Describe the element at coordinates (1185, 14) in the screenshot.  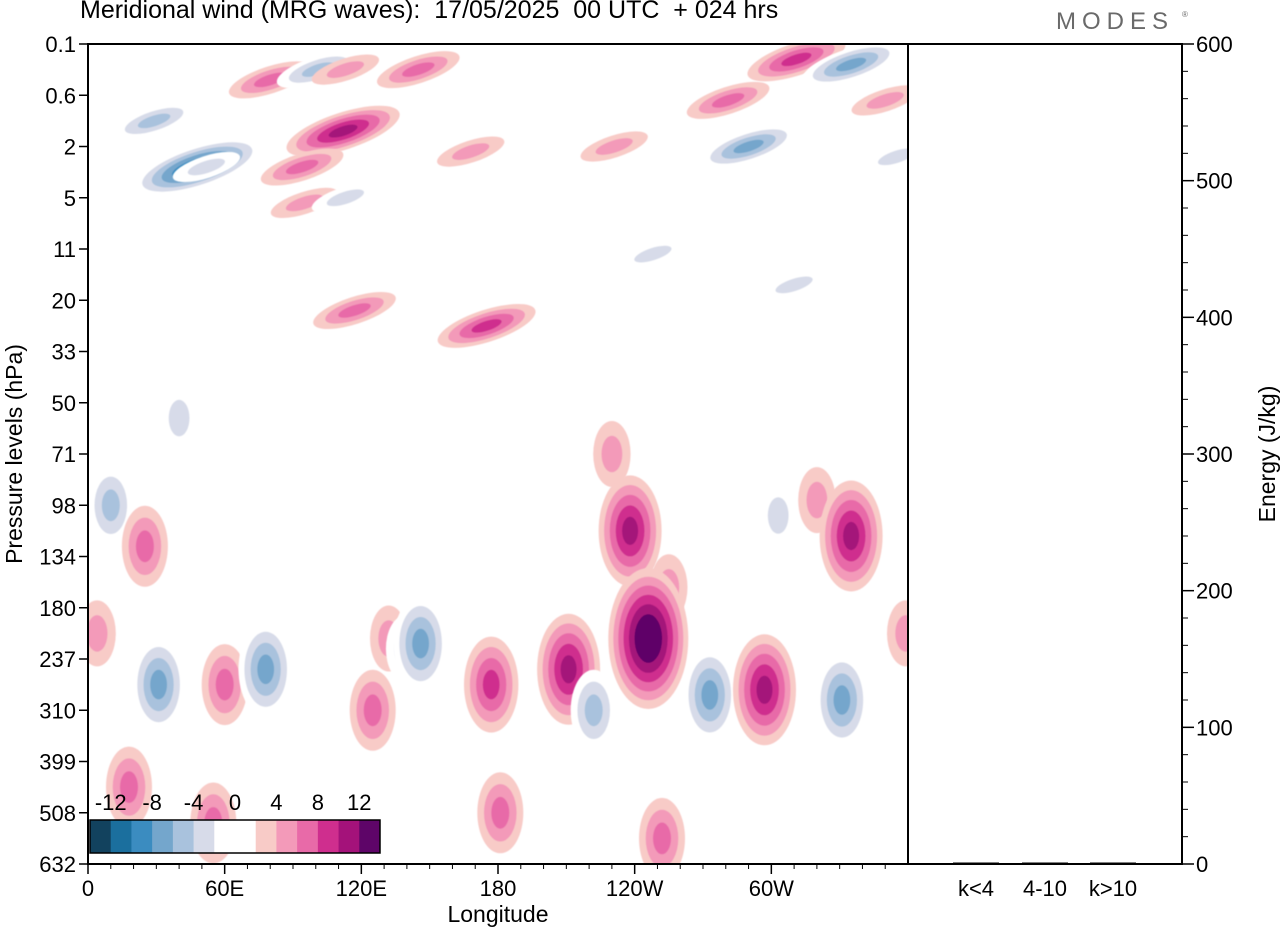
I see `registered-mark: ®` at that location.